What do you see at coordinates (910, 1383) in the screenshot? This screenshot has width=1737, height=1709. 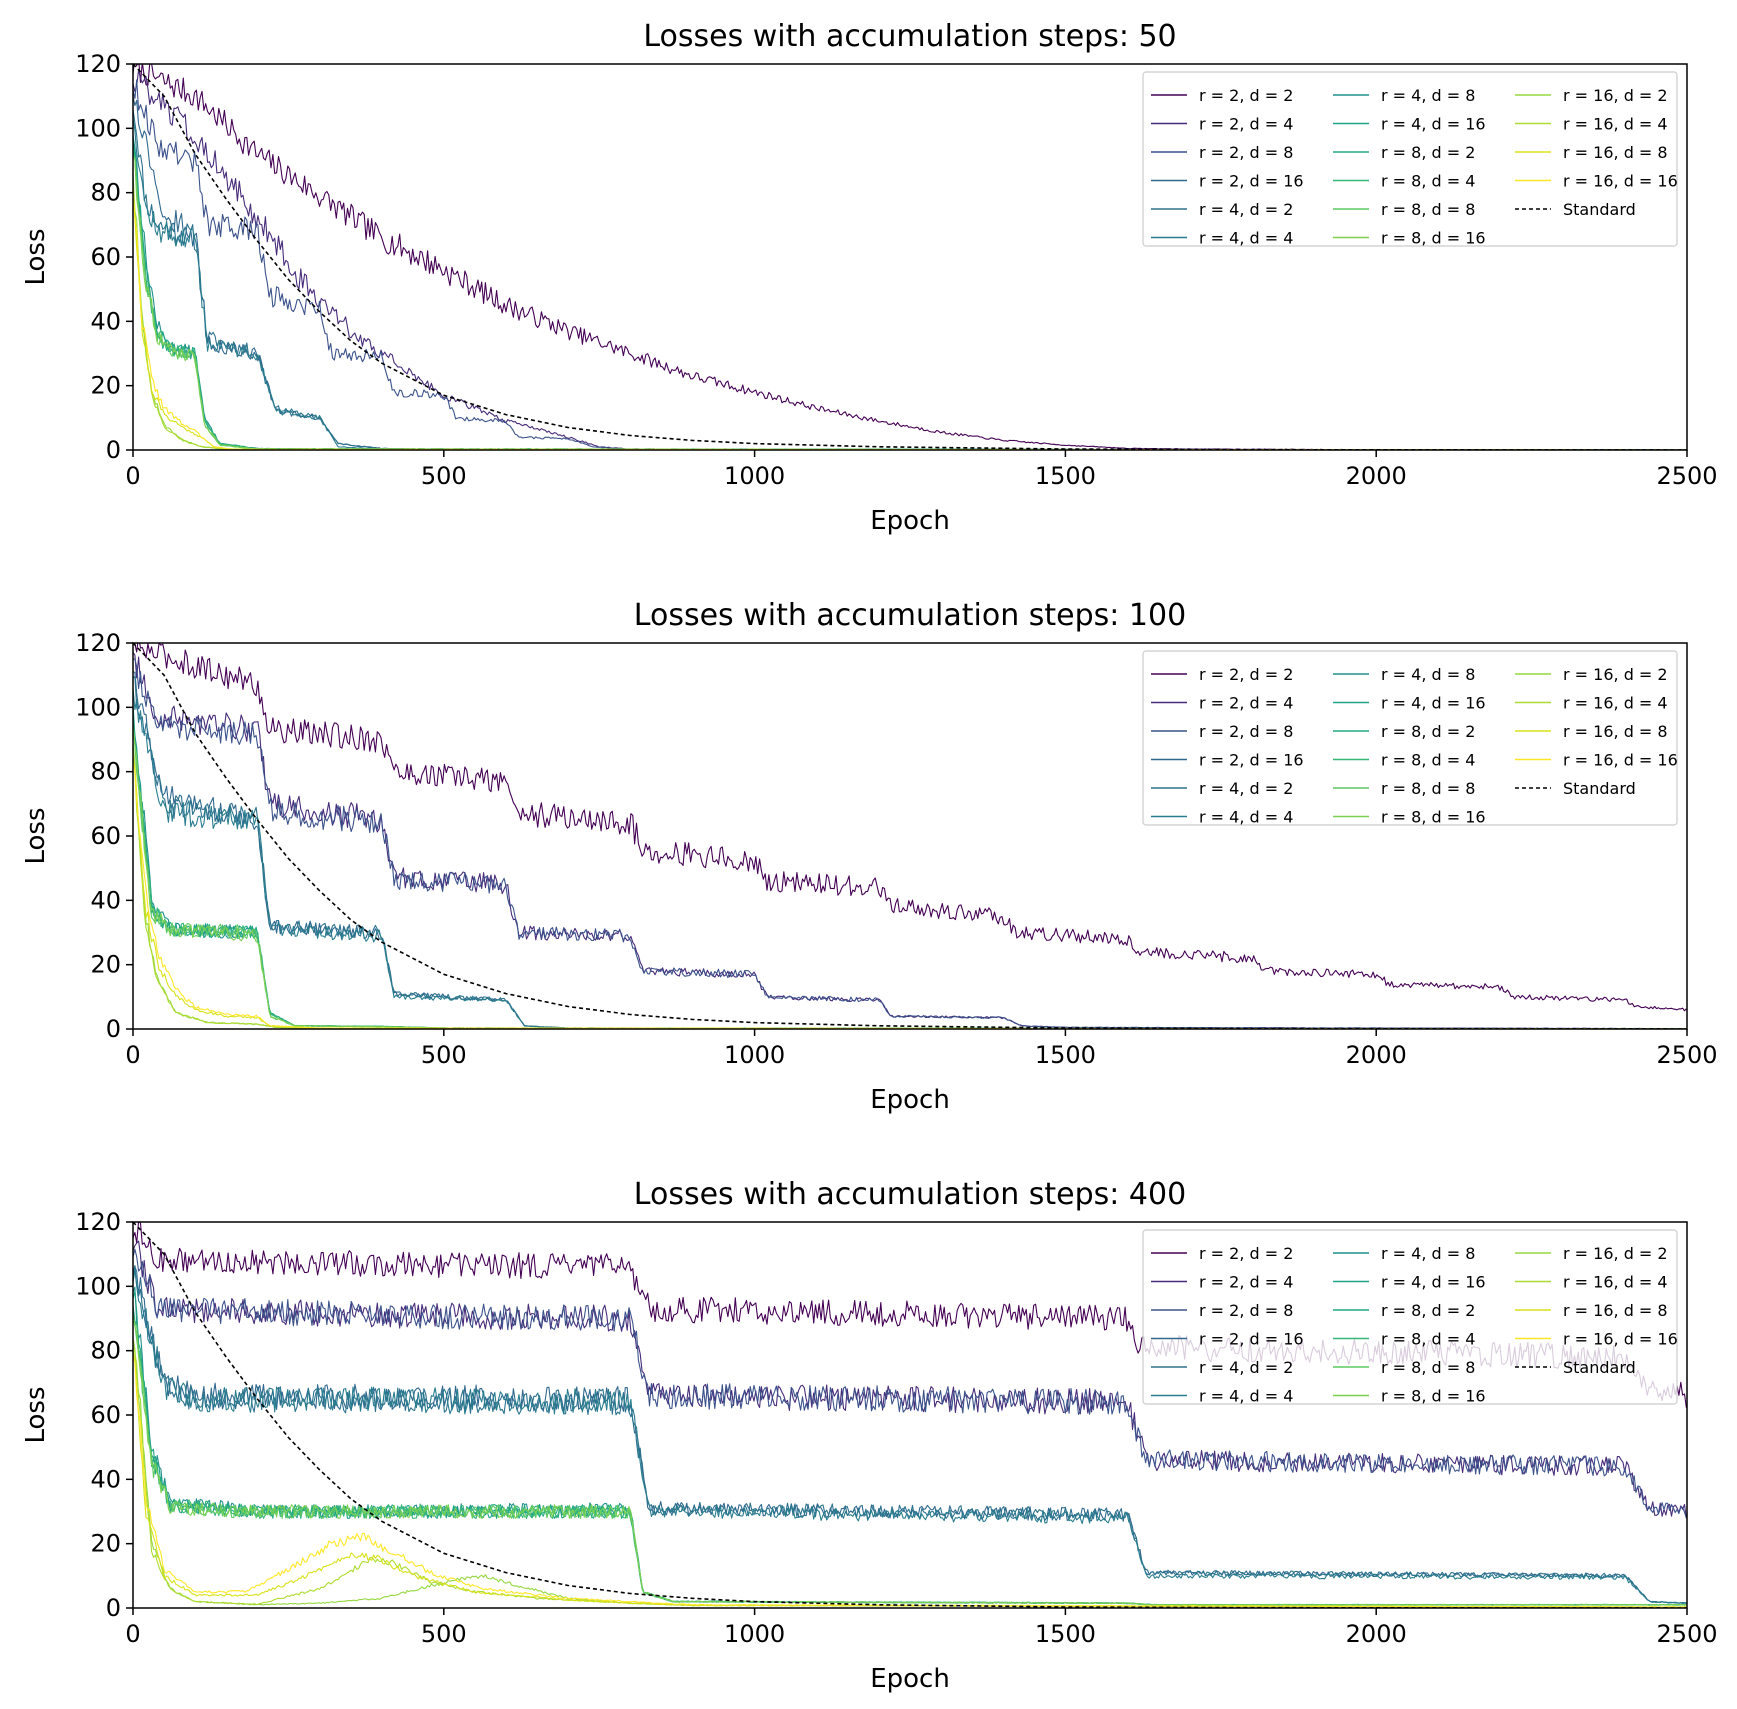 I see `series-line` at bounding box center [910, 1383].